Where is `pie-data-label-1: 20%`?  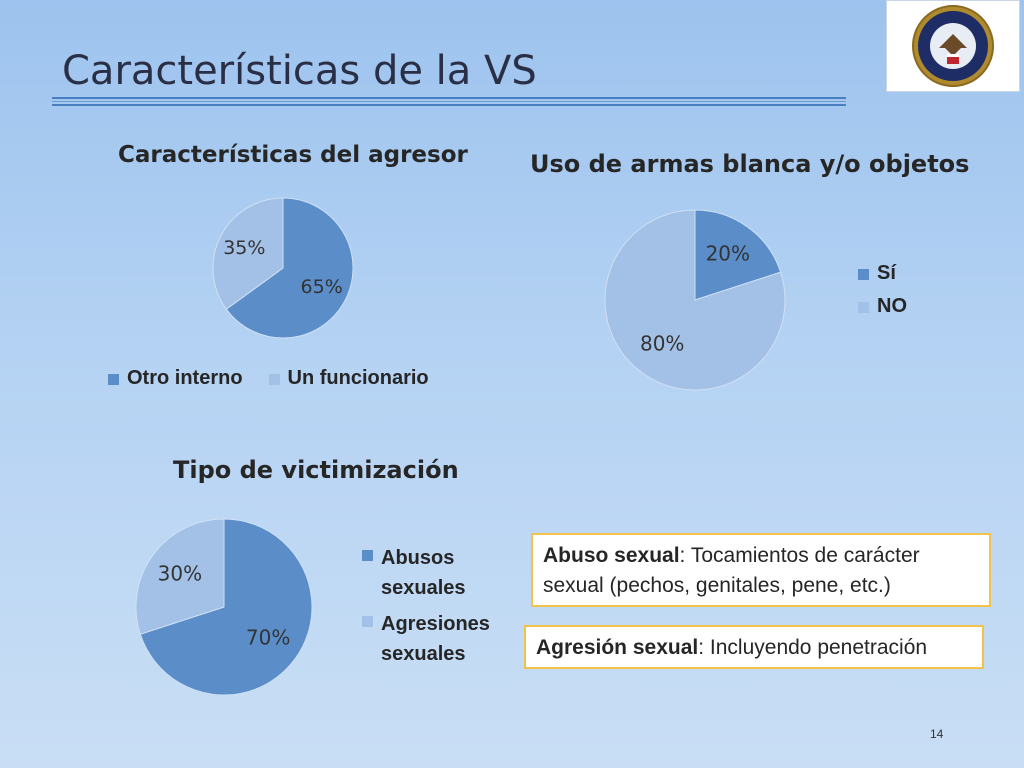
pie-data-label-1: 20% is located at coordinates (728, 253).